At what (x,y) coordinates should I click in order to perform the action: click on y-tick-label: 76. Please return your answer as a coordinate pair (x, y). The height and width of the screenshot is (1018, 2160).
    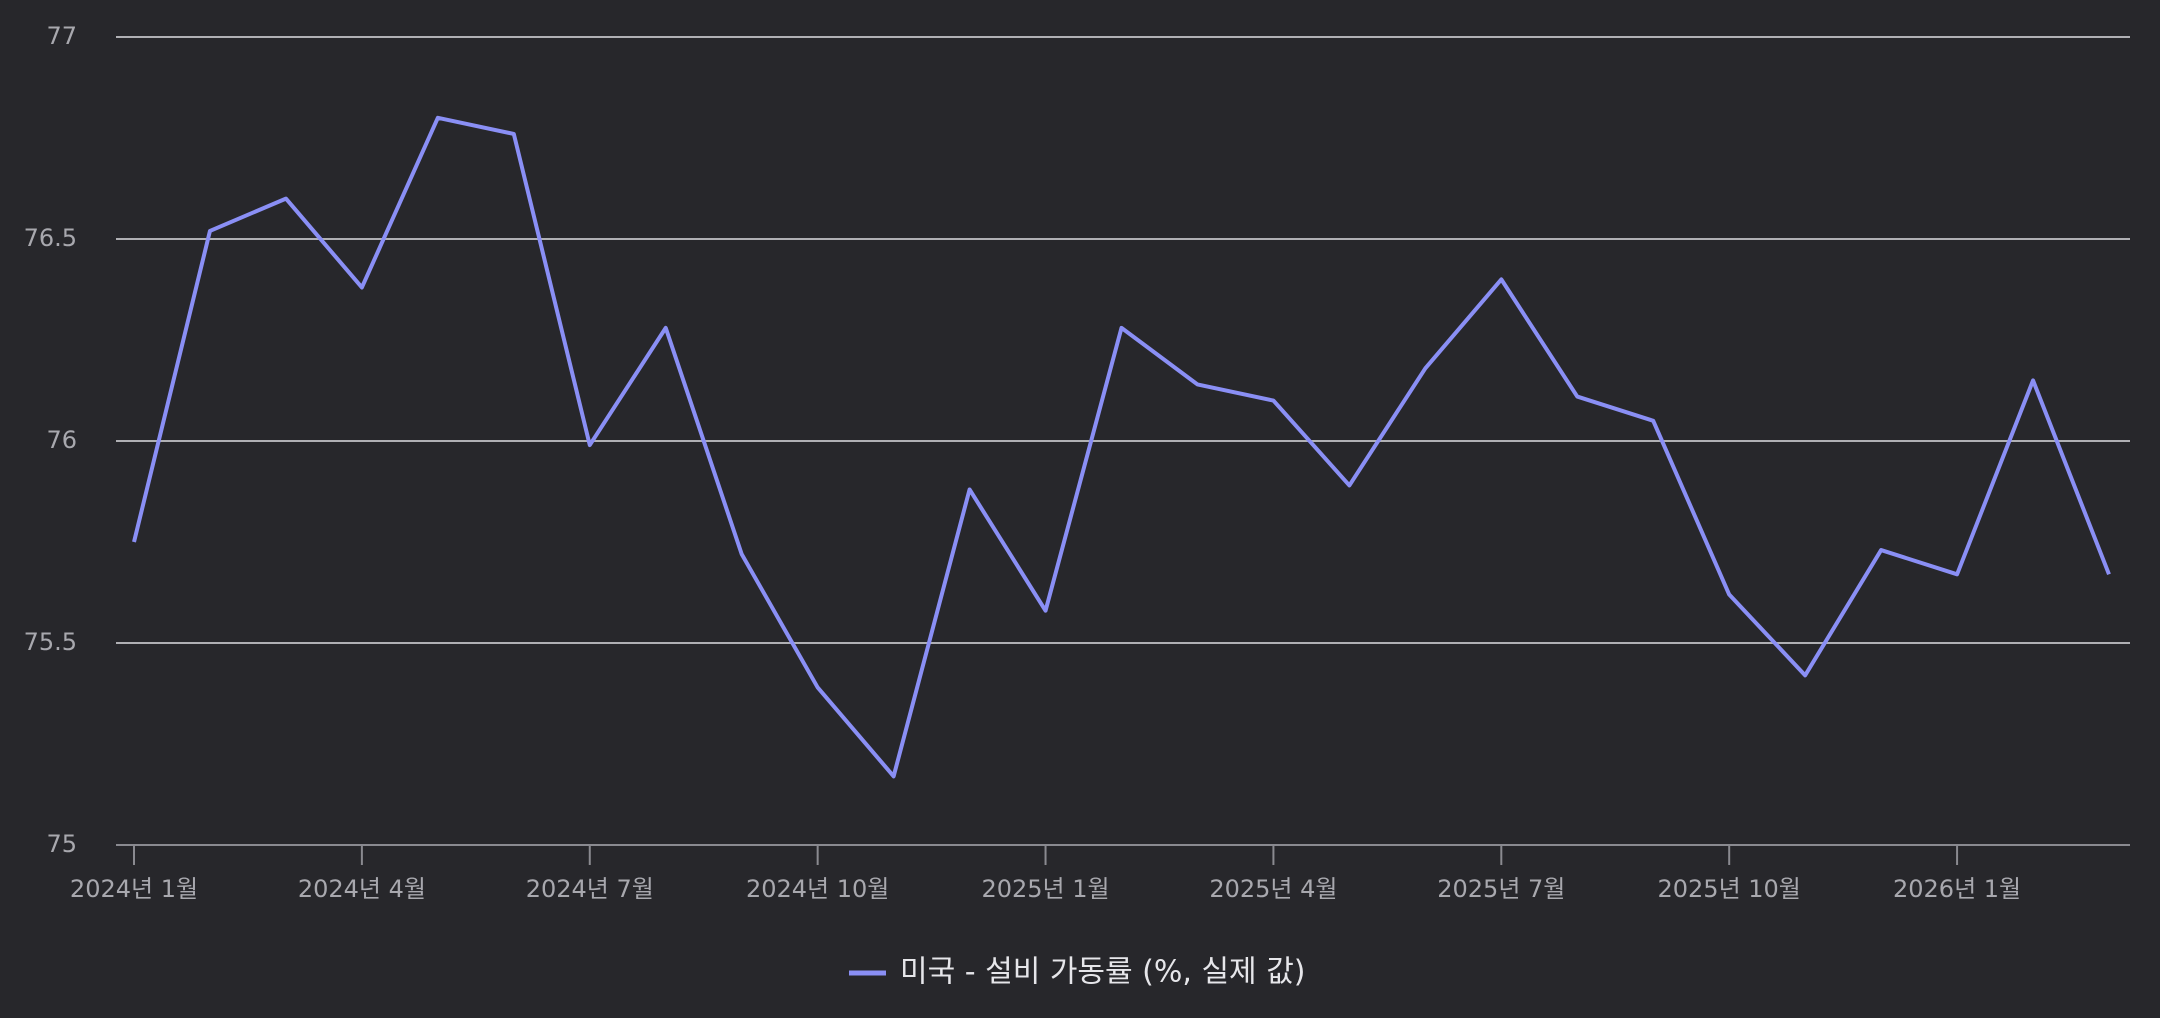
    Looking at the image, I should click on (61, 440).